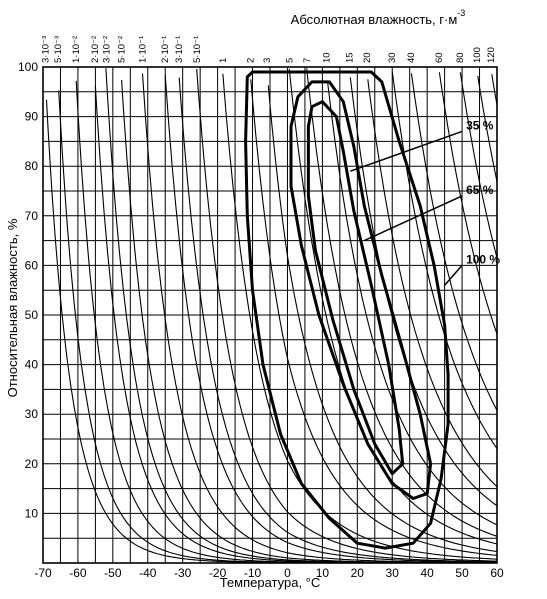 This screenshot has height=599, width=547. I want to click on top-tick-label: 15, so click(350, 57).